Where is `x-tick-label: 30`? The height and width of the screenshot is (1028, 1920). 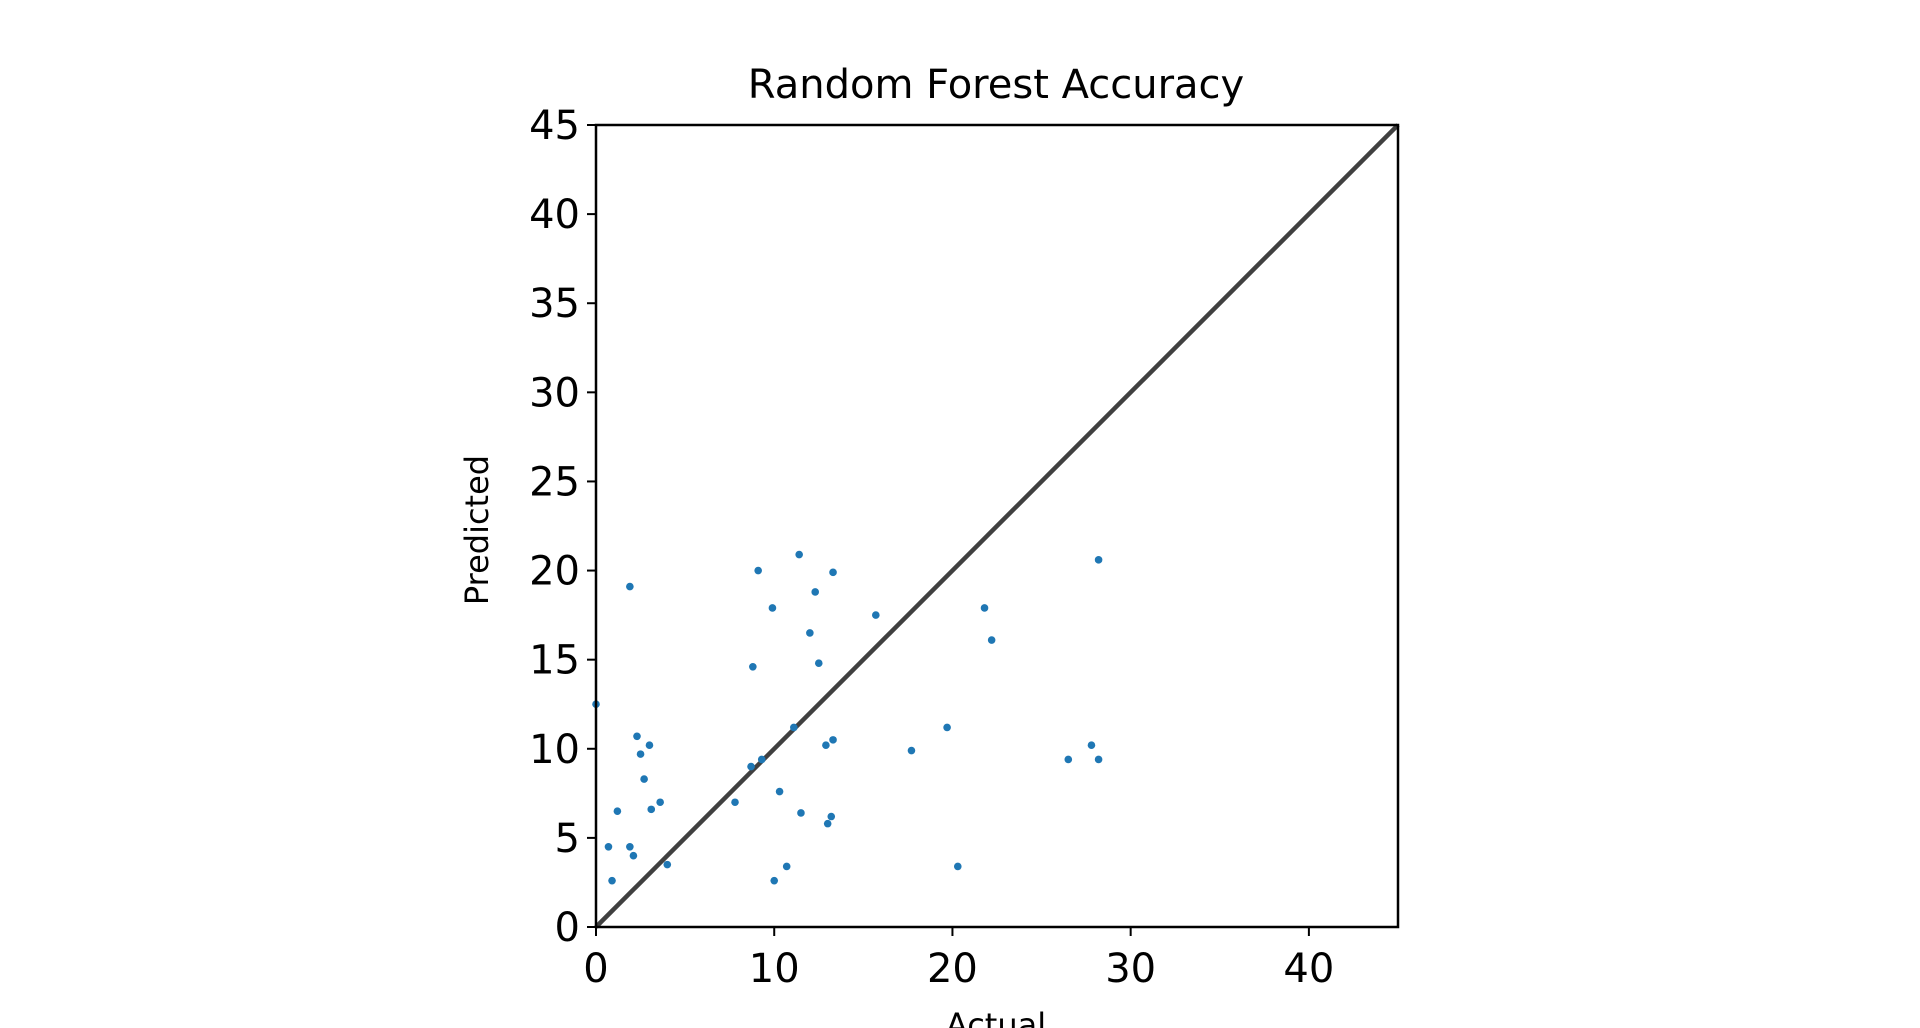
x-tick-label: 30 is located at coordinates (1130, 969).